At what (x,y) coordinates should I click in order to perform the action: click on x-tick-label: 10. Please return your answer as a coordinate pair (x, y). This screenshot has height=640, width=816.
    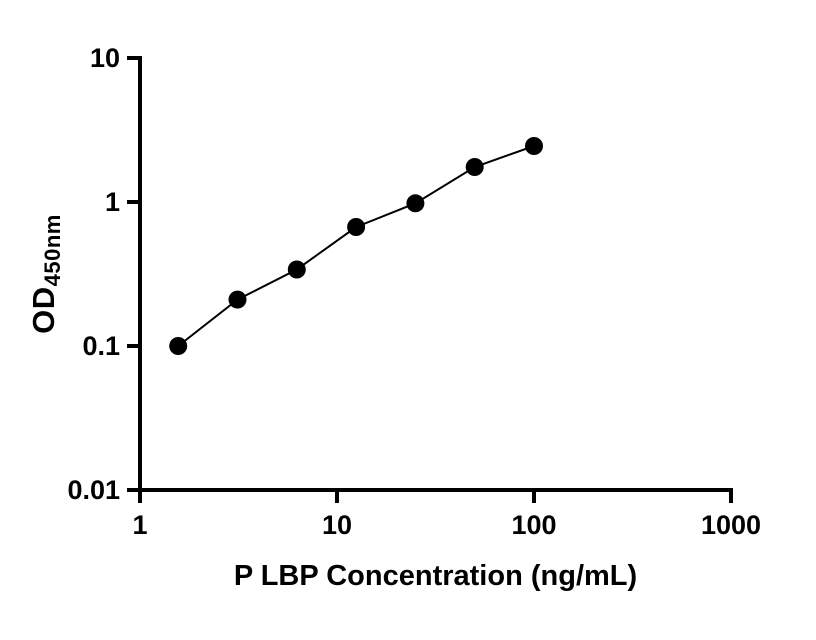
    Looking at the image, I should click on (337, 525).